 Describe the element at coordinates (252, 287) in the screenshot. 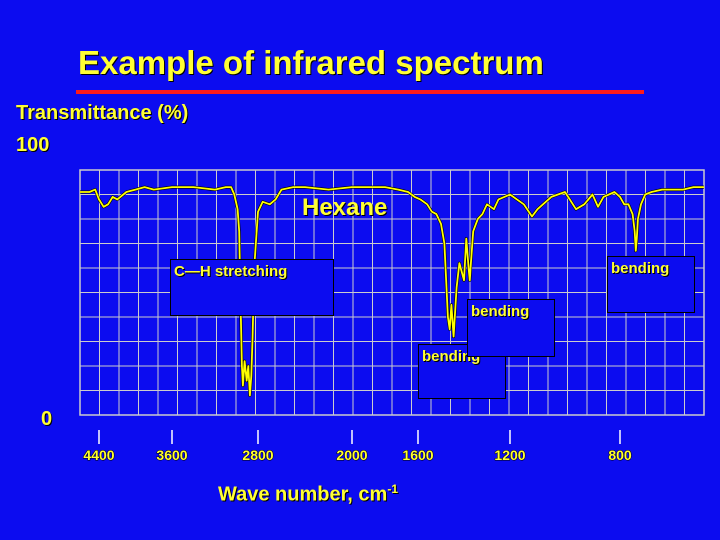

I see `ch-stretch-label: C—H stretching` at that location.